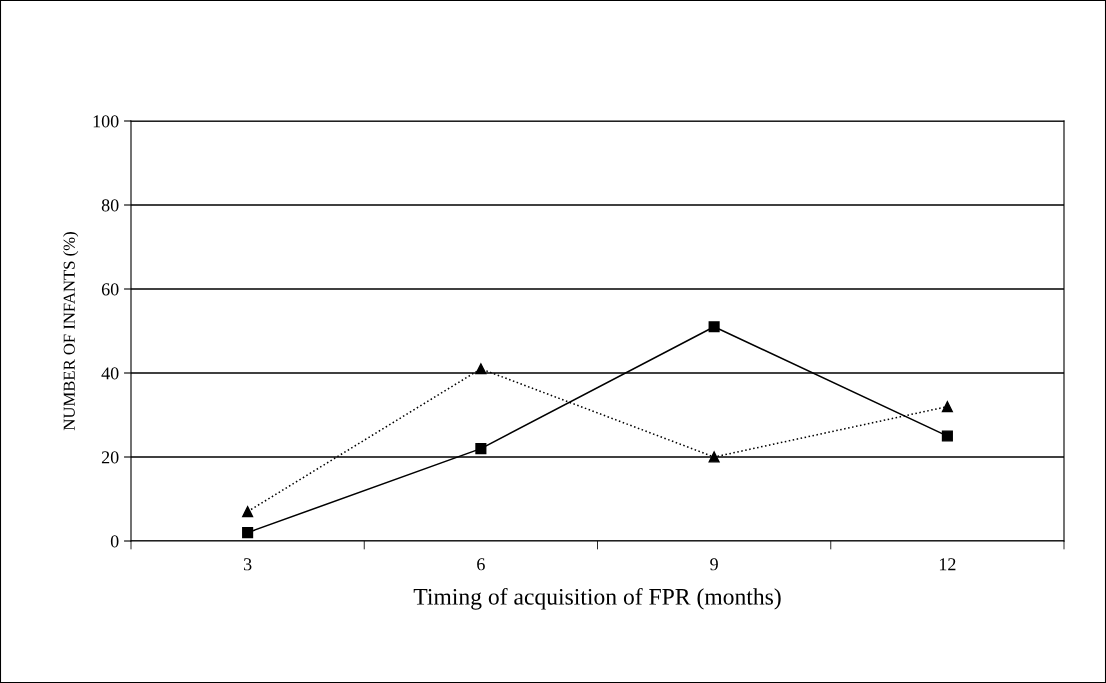 This screenshot has width=1106, height=683. I want to click on x-tick-label: 9, so click(714, 564).